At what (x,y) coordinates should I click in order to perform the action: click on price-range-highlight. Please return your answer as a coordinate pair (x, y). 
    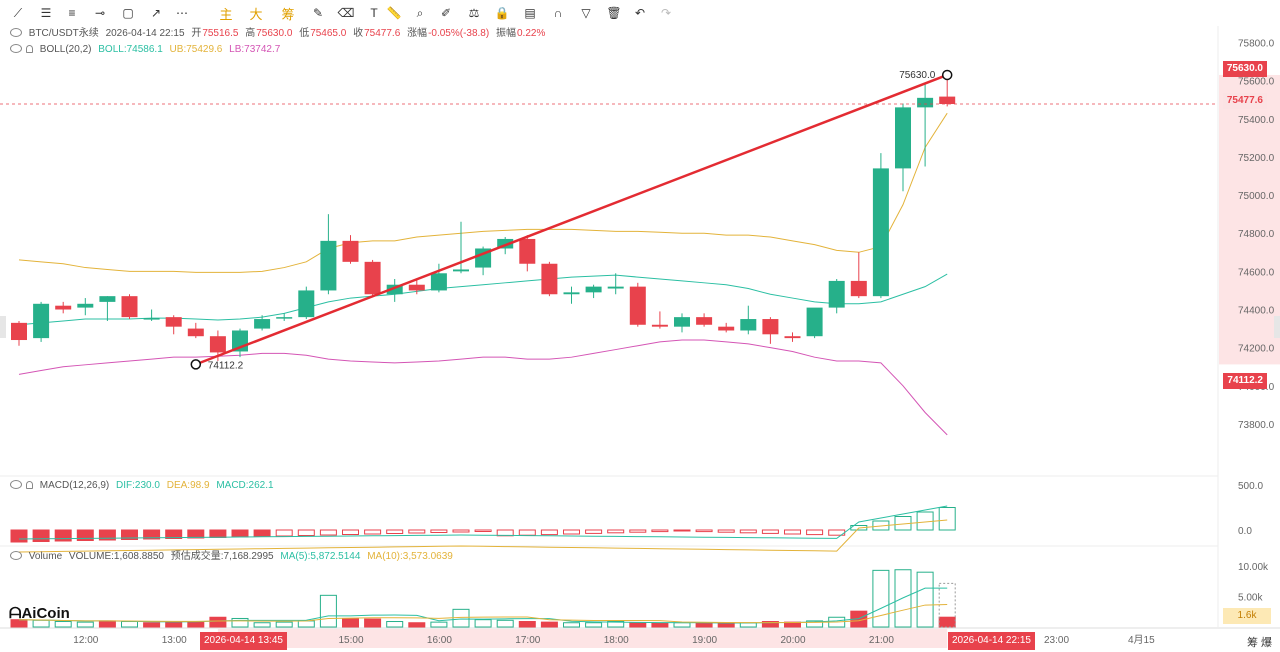
    Looking at the image, I should click on (1249, 219).